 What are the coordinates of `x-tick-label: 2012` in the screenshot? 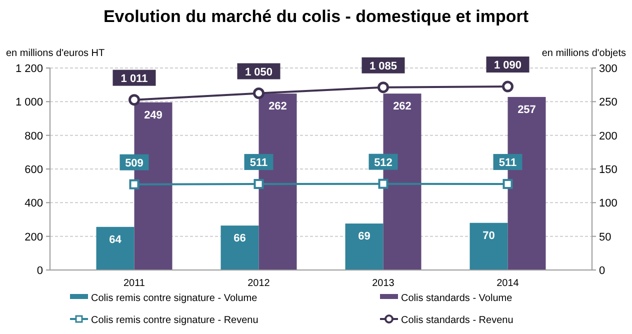 It's located at (259, 283).